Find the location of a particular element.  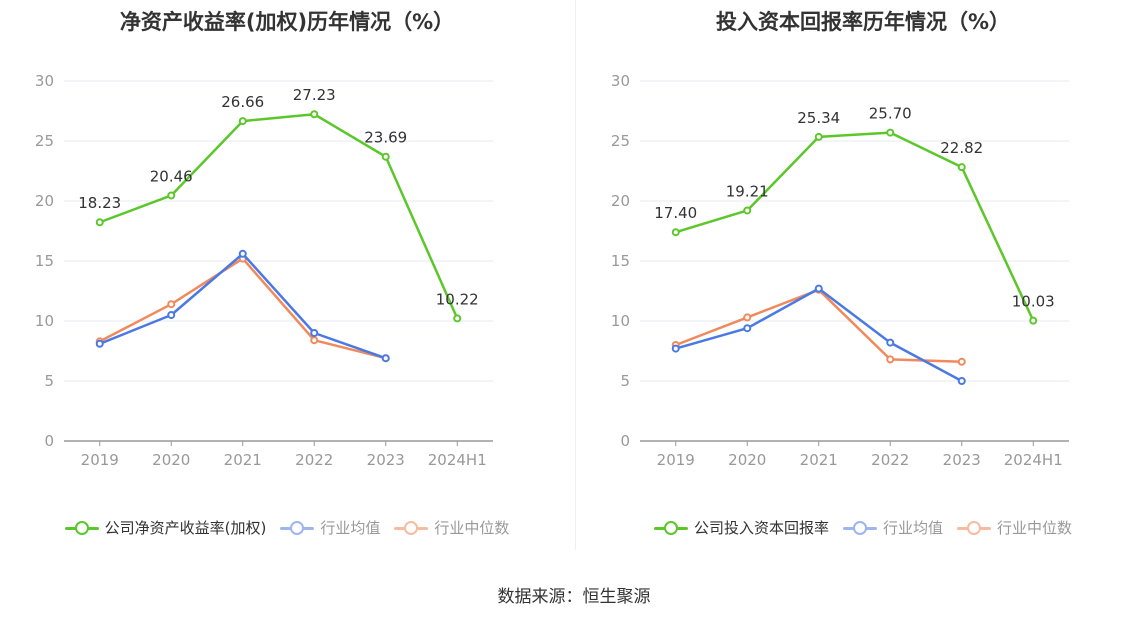

data-label: 25.70 is located at coordinates (890, 114).